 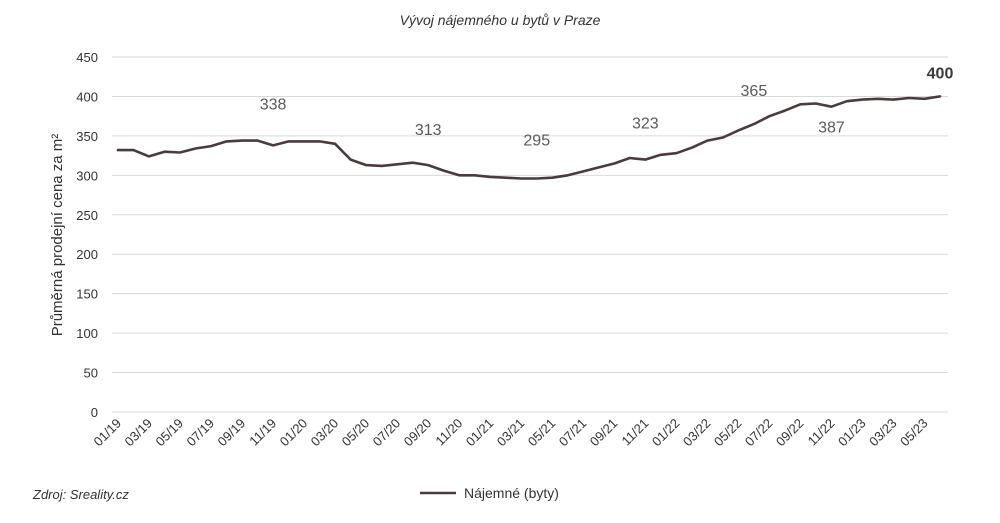 What do you see at coordinates (448, 432) in the screenshot?
I see `x-tick-label: 11/20` at bounding box center [448, 432].